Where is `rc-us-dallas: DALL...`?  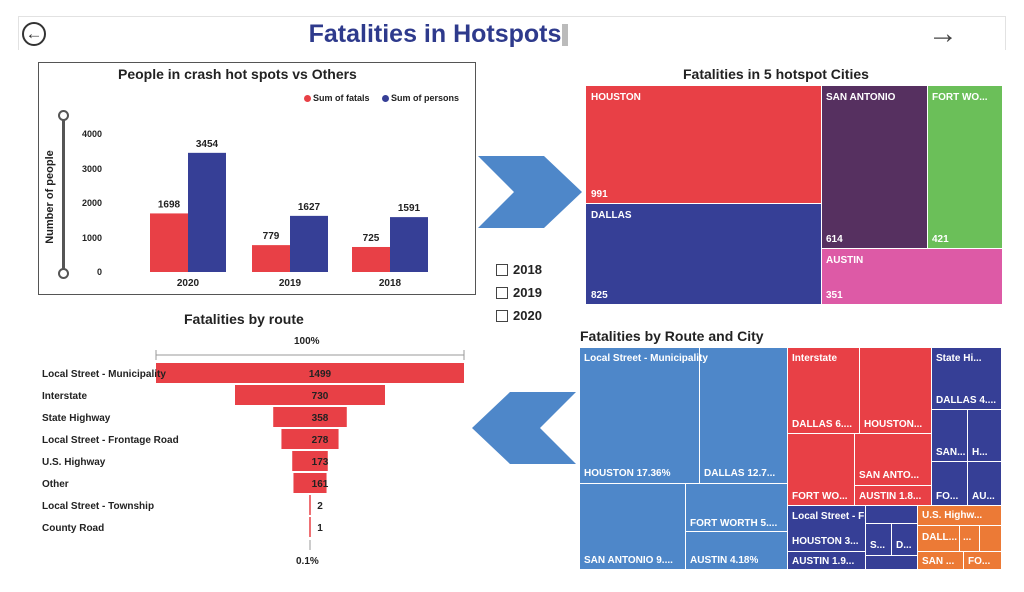 rc-us-dallas: DALL... is located at coordinates (939, 539).